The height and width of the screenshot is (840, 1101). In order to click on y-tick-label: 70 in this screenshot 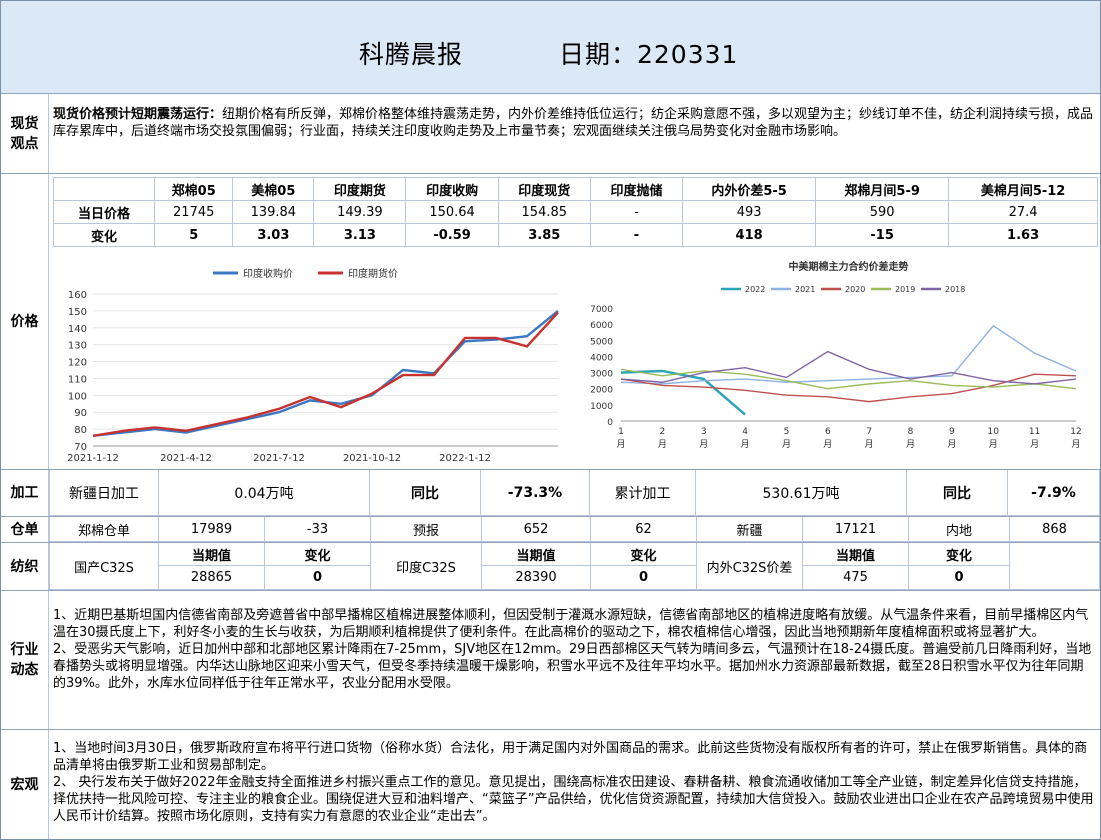, I will do `click(80, 447)`.